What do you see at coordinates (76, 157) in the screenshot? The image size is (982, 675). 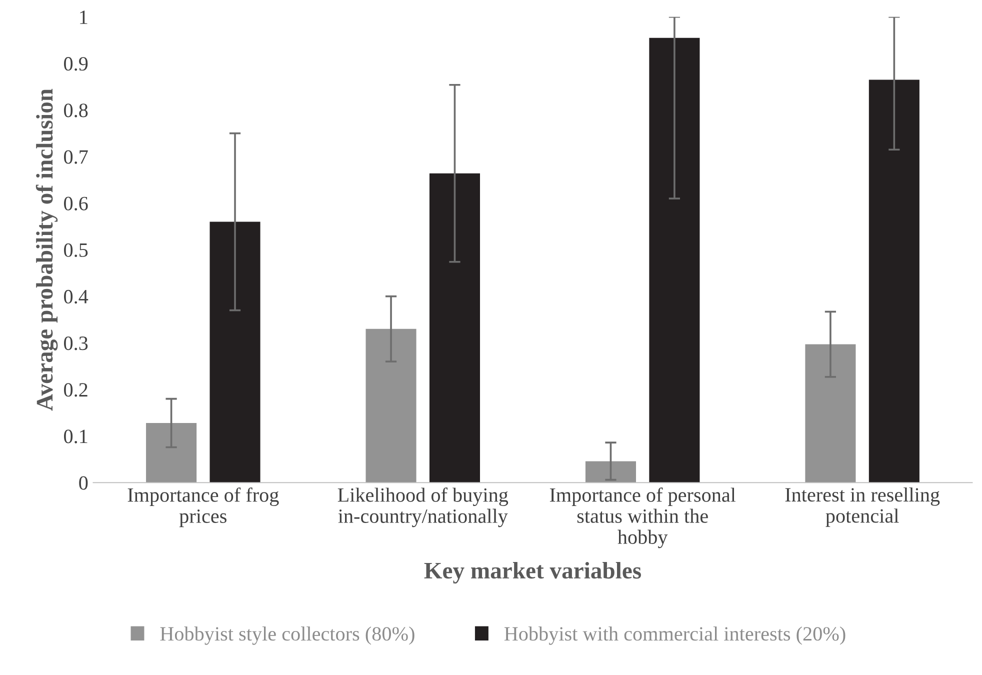 I see `y-tick-label: 0.7` at bounding box center [76, 157].